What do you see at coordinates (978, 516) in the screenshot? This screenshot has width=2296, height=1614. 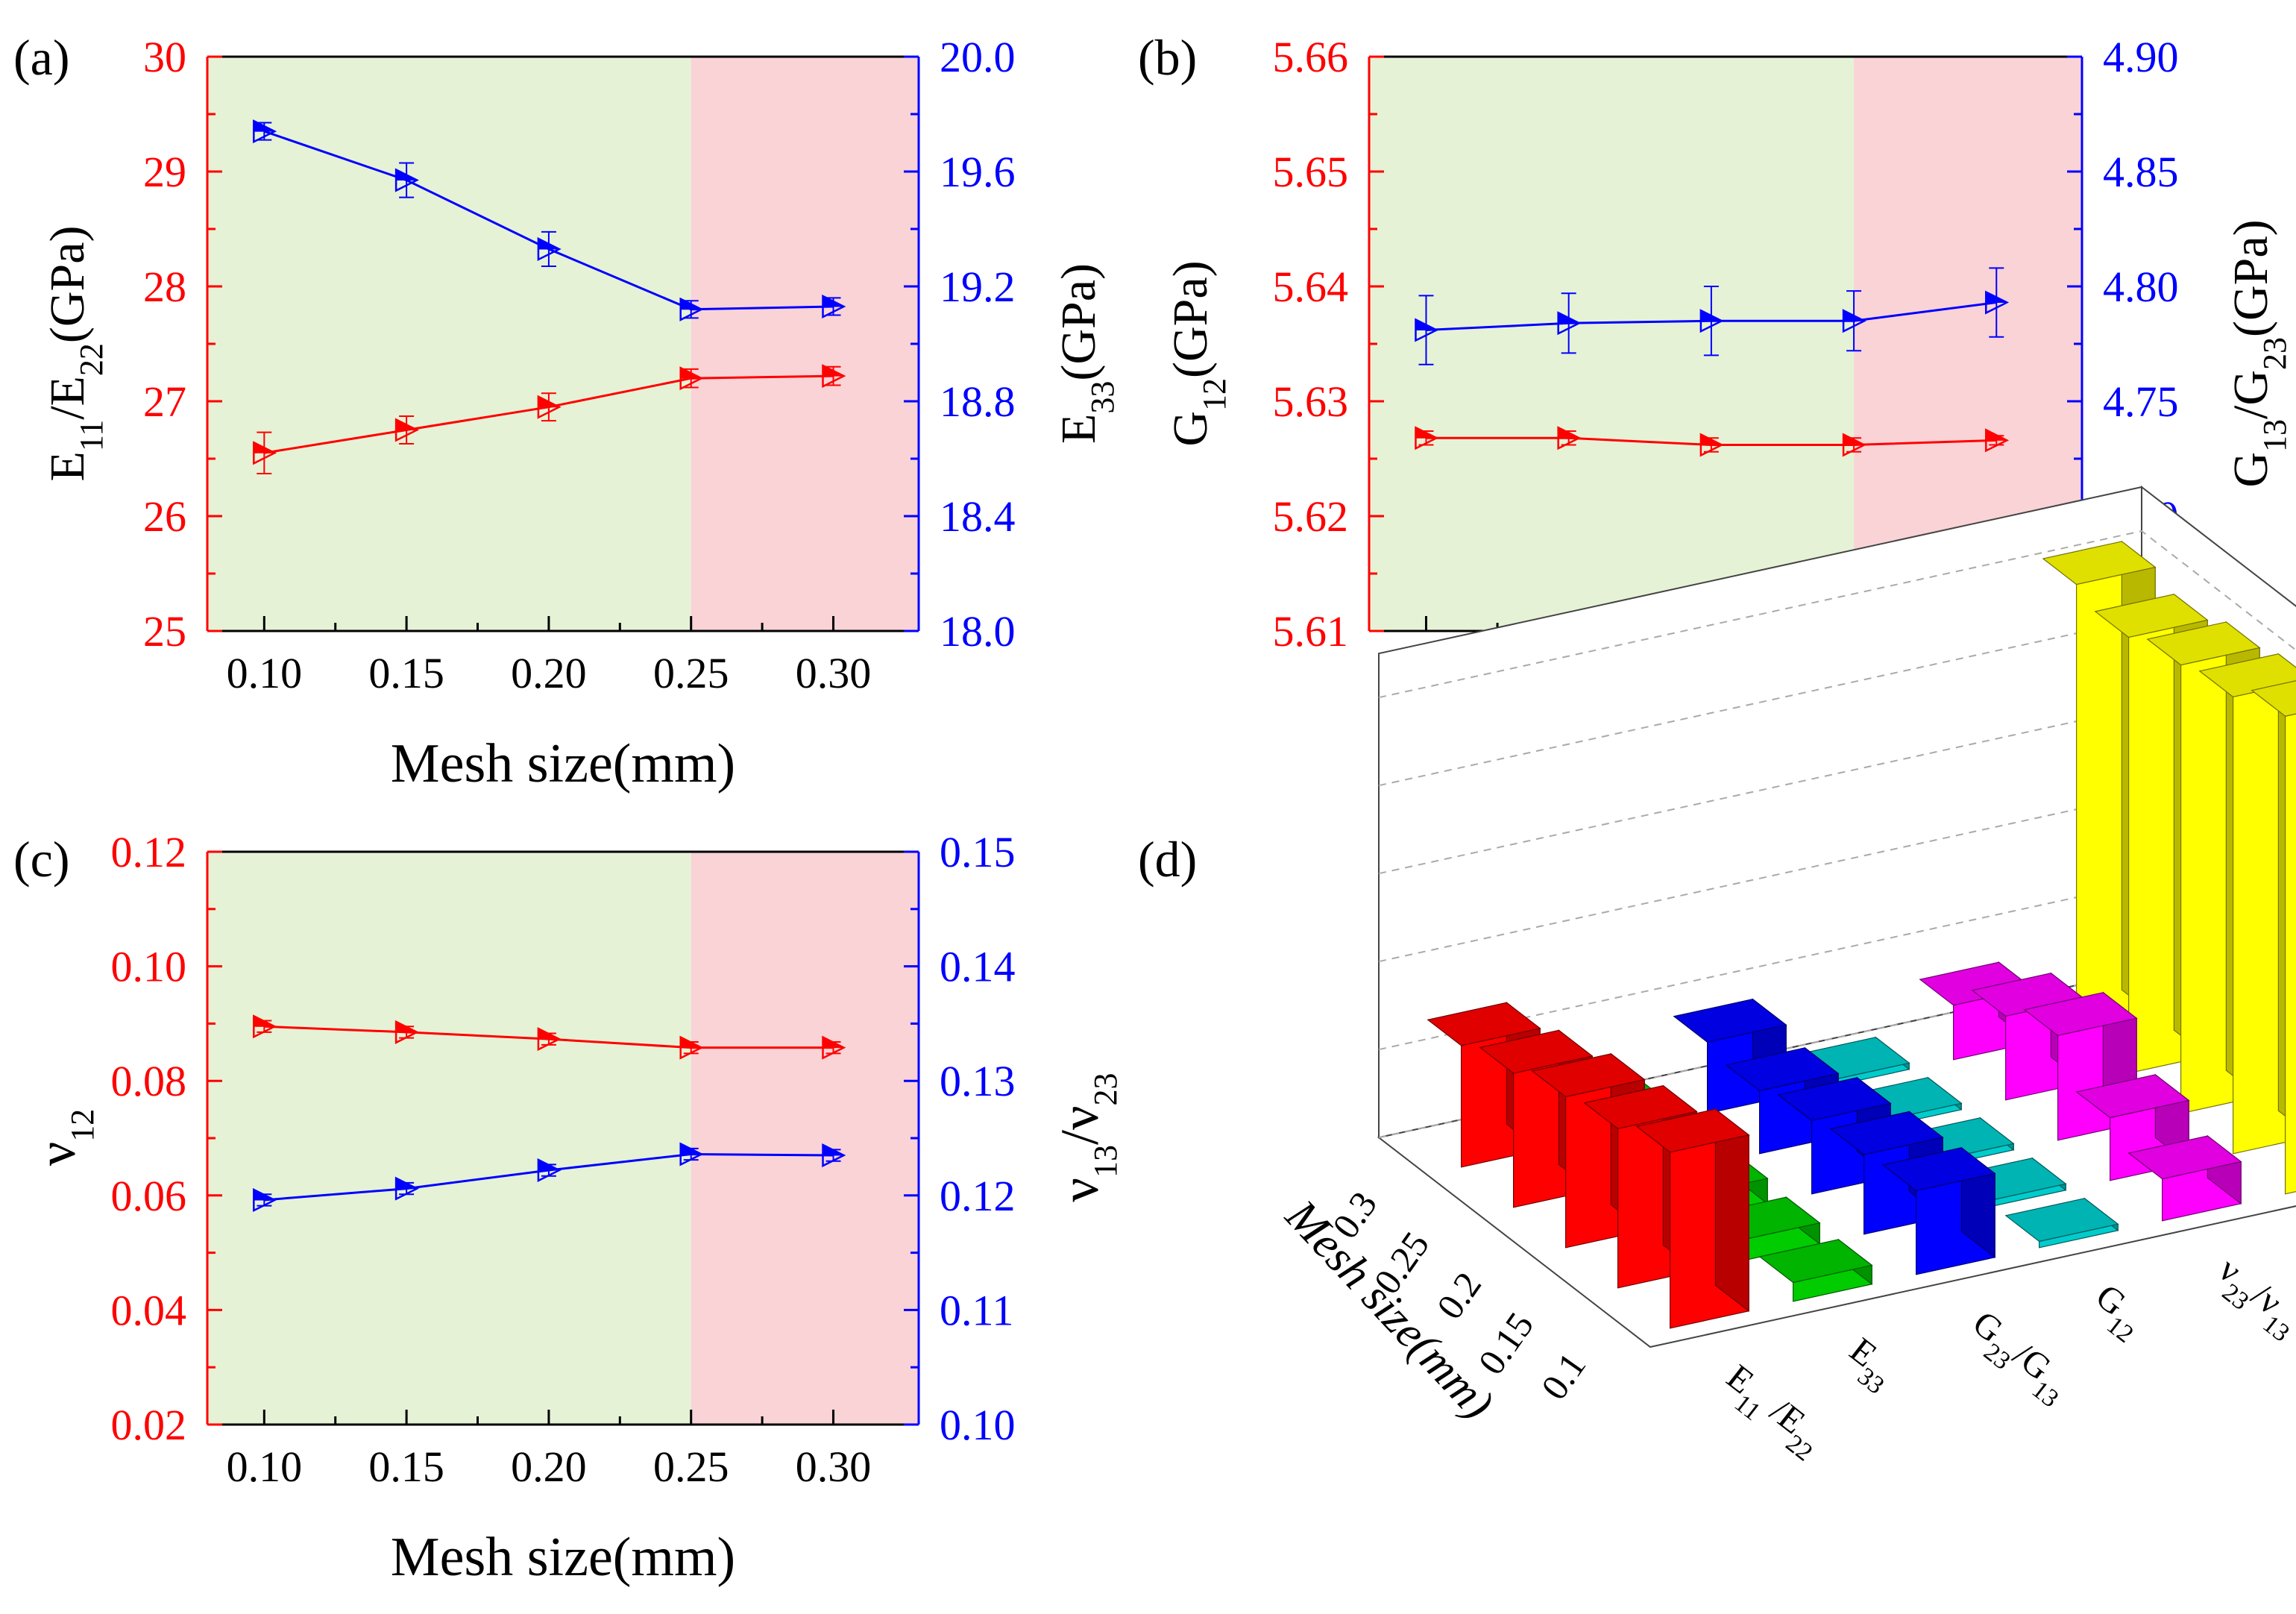 I see `right-tick-label: 18.4` at bounding box center [978, 516].